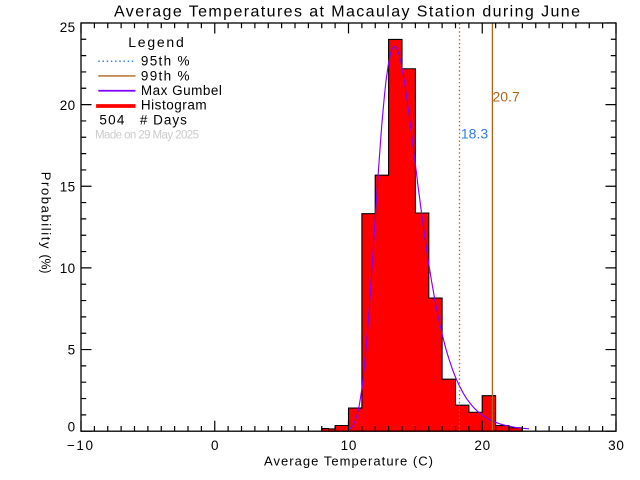 The width and height of the screenshot is (640, 480). What do you see at coordinates (348, 460) in the screenshot?
I see `svg-text: Average Temperature (C)` at bounding box center [348, 460].